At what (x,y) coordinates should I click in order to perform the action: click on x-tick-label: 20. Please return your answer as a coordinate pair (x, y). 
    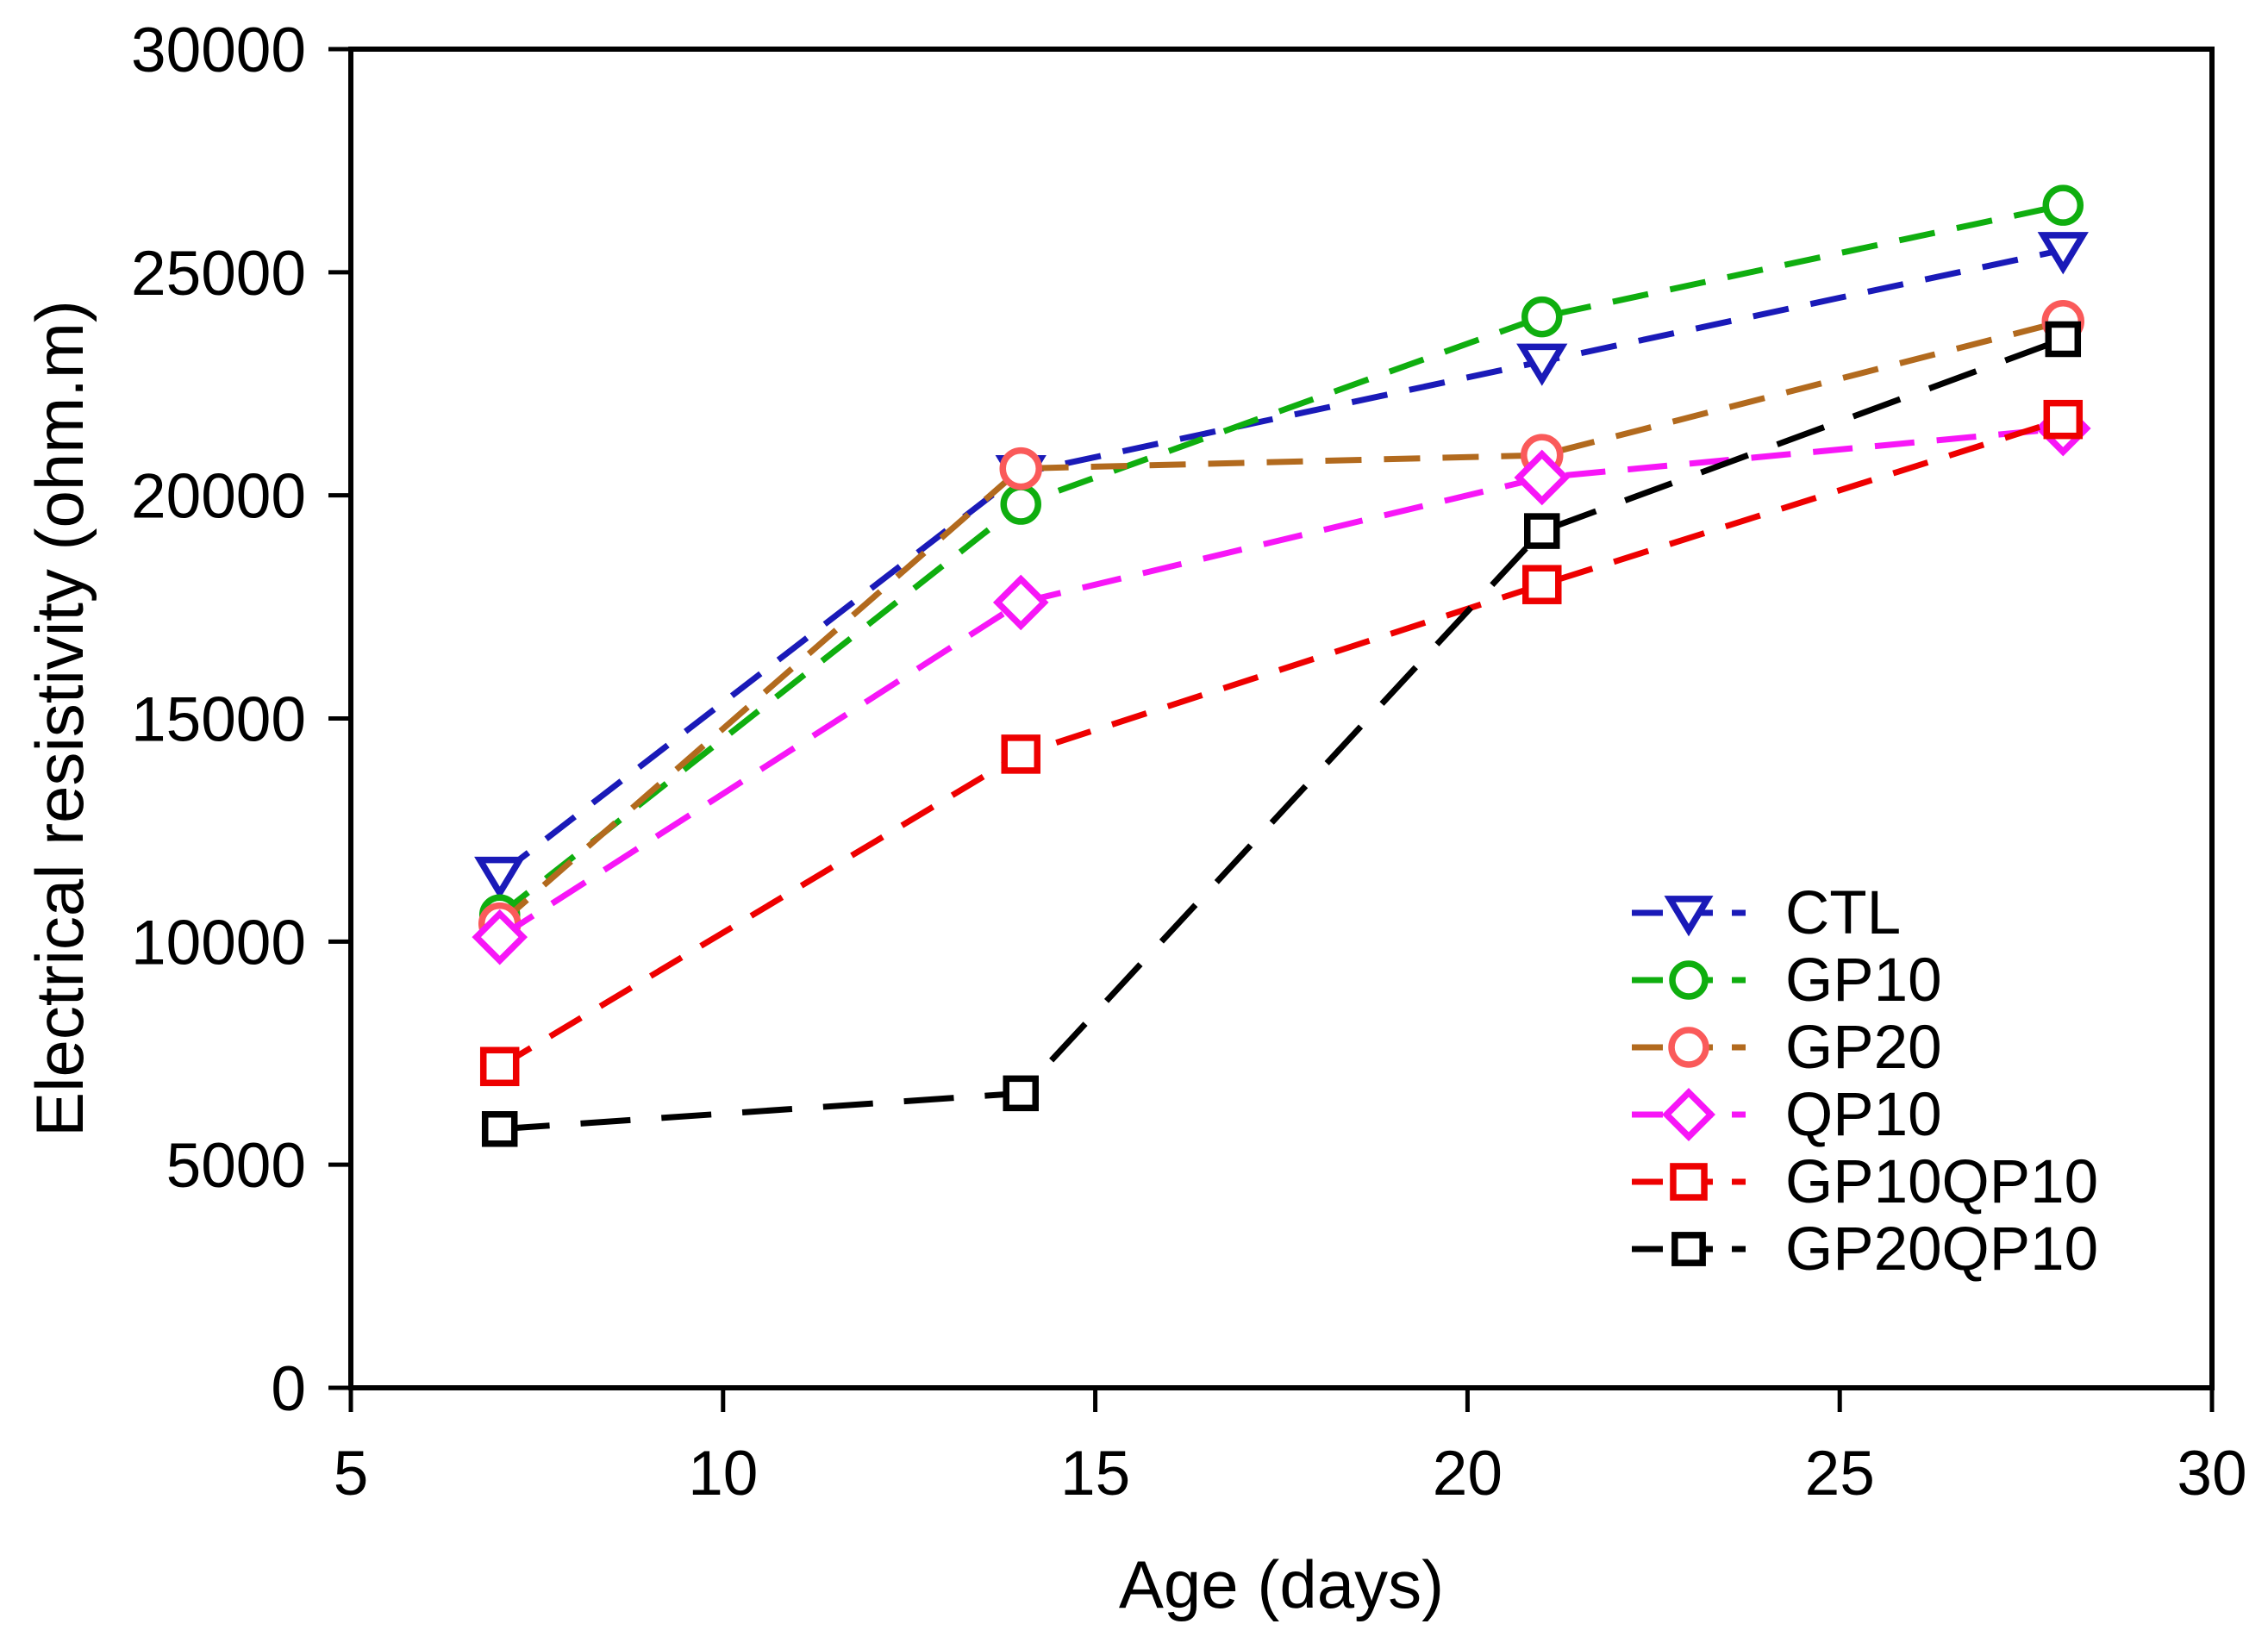
    Looking at the image, I should click on (1468, 1473).